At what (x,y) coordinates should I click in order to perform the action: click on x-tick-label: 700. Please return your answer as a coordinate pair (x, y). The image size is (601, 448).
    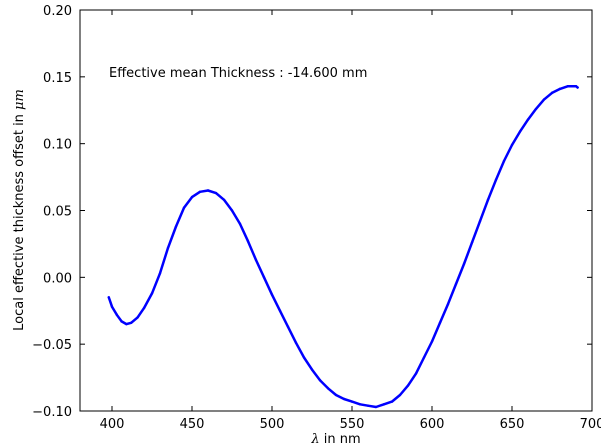
    Looking at the image, I should click on (590, 424).